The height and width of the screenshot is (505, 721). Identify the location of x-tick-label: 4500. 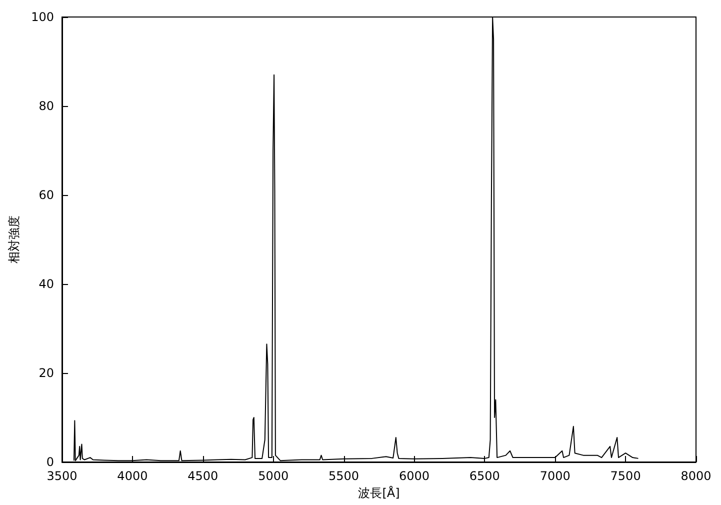
(203, 476).